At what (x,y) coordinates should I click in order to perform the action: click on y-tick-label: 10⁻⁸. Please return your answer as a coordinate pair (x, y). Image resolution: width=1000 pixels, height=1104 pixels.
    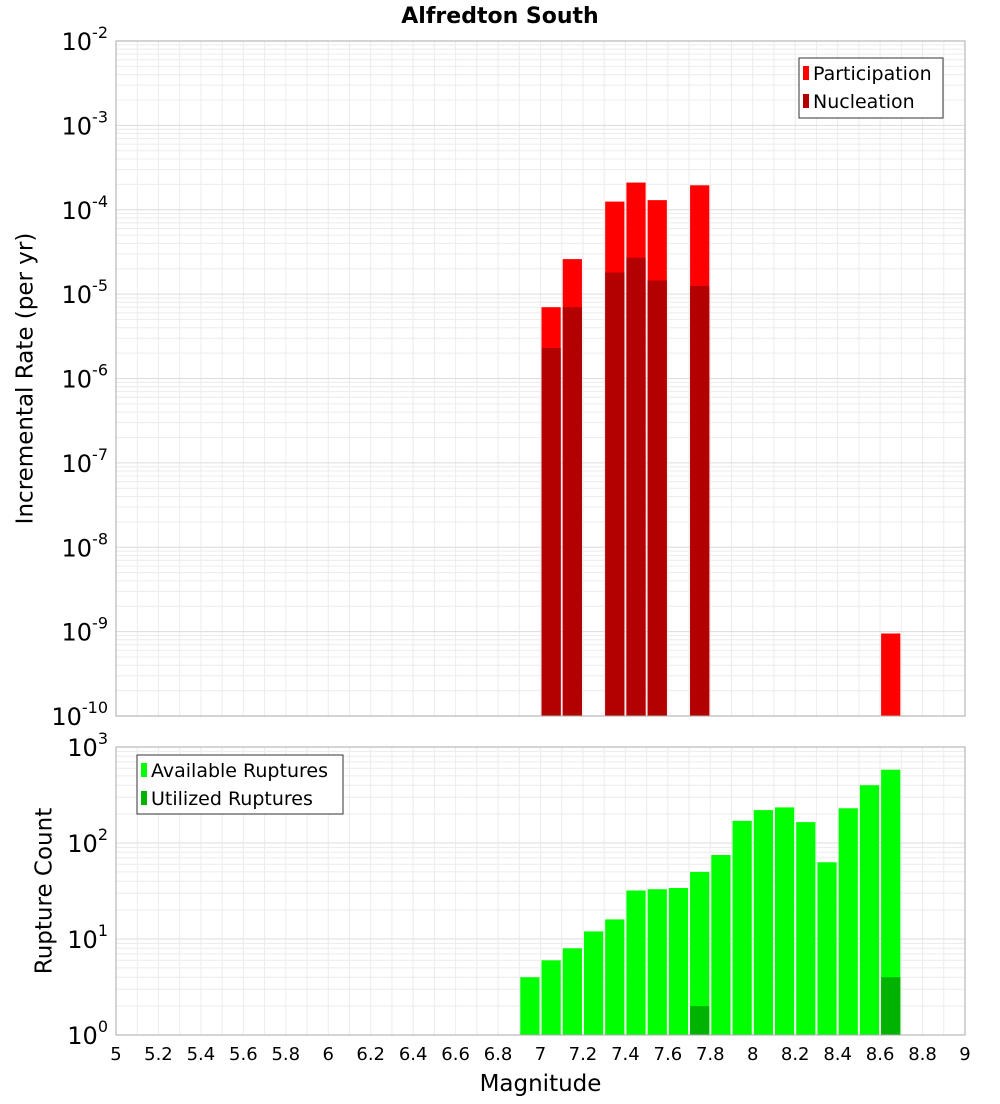
    Looking at the image, I should click on (85, 545).